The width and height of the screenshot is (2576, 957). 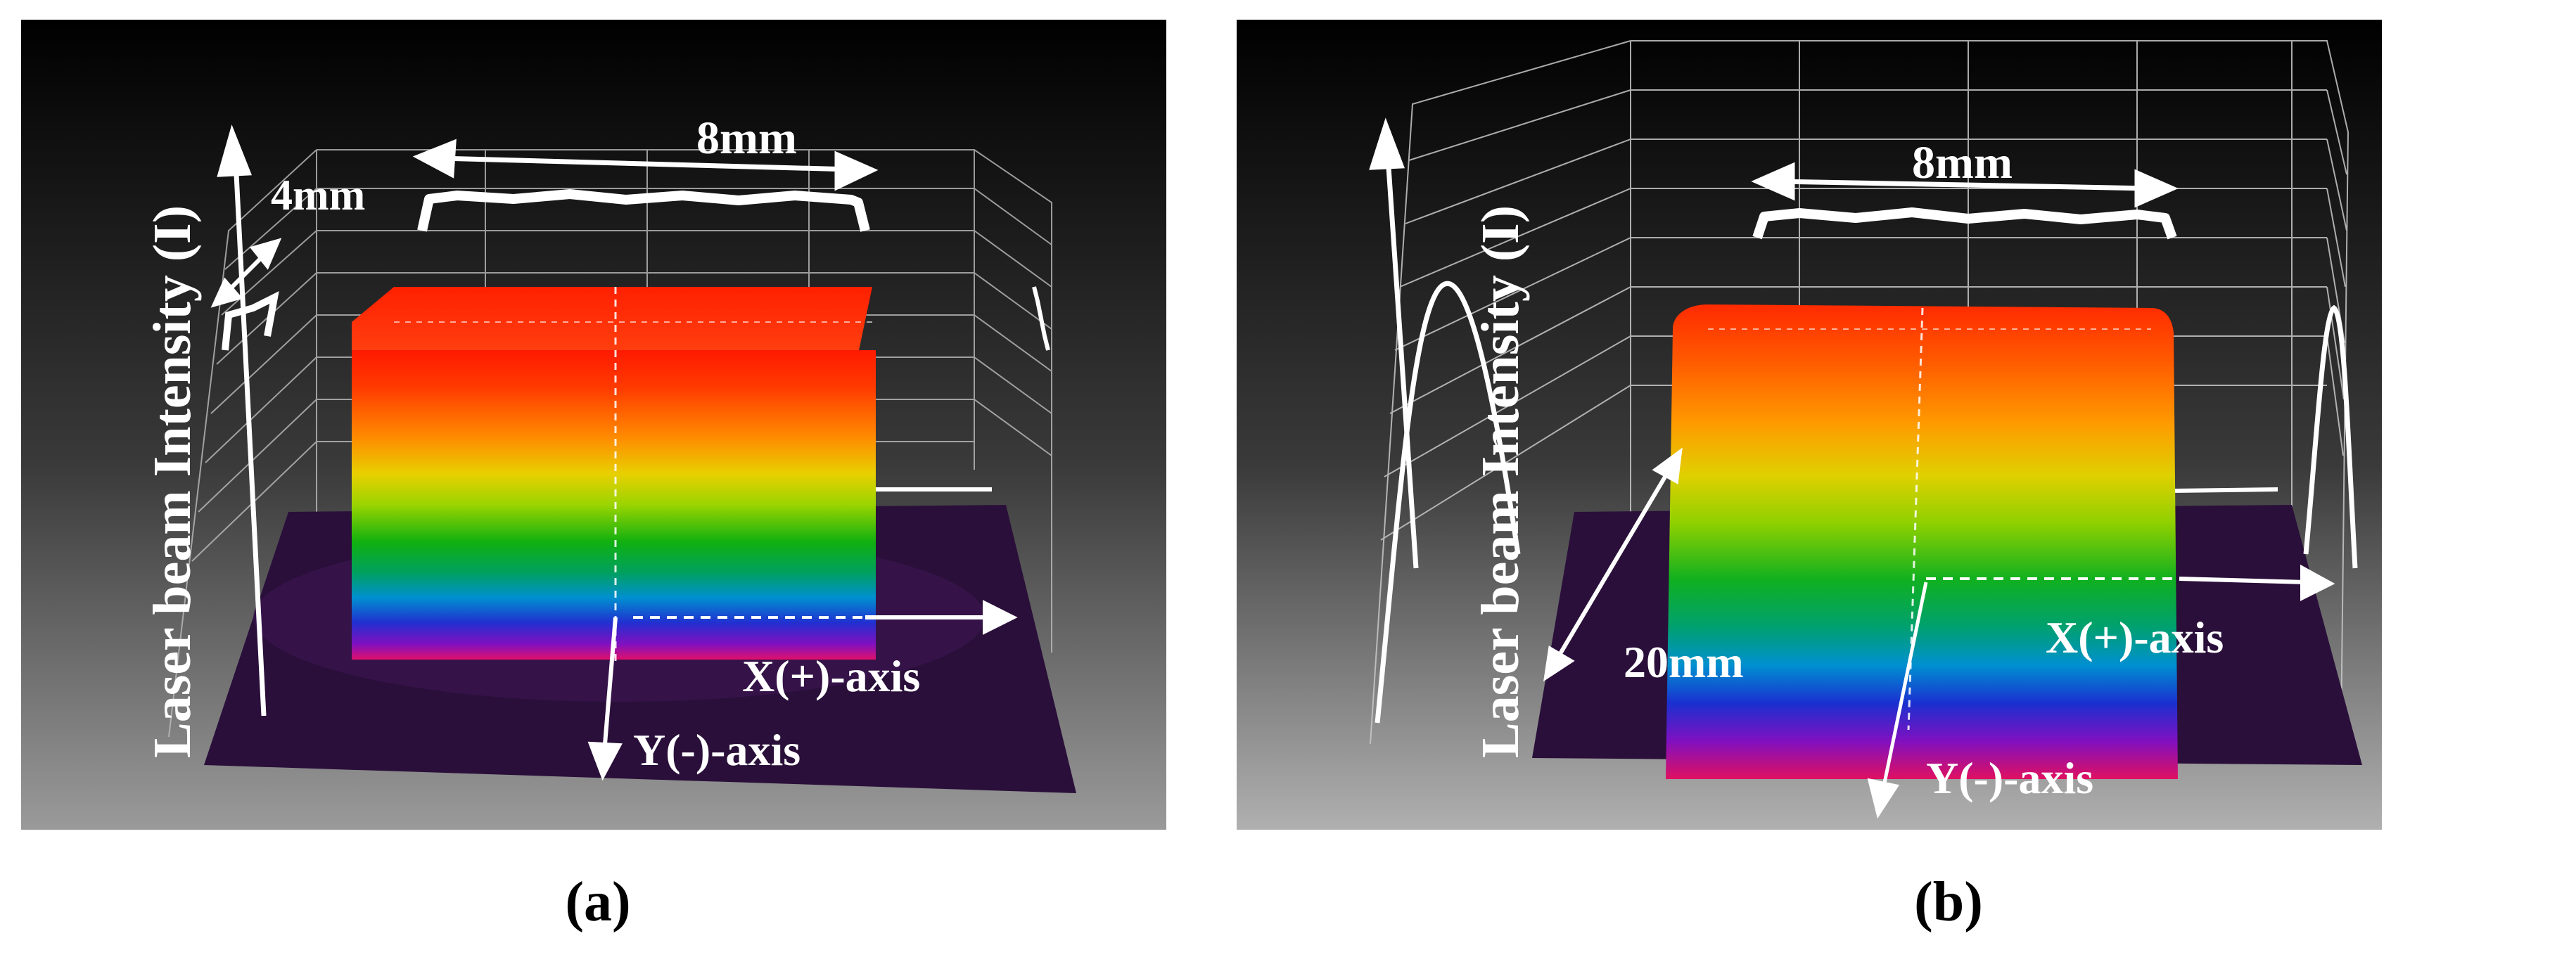 What do you see at coordinates (612, 320) in the screenshot?
I see `beam-top-surface` at bounding box center [612, 320].